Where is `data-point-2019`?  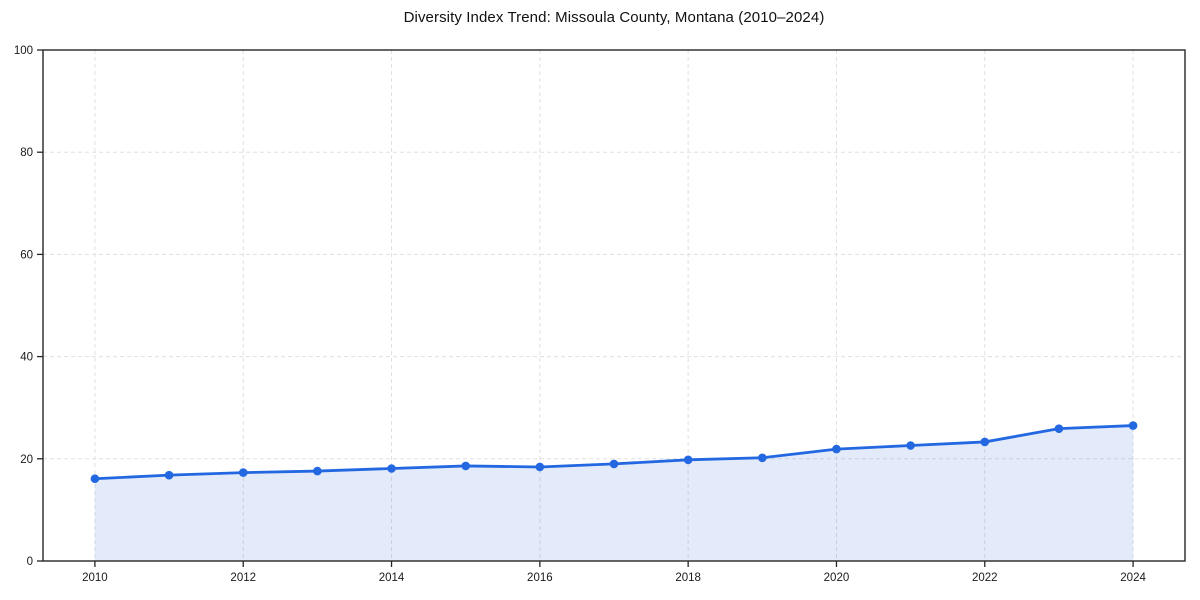
data-point-2019 is located at coordinates (762, 458).